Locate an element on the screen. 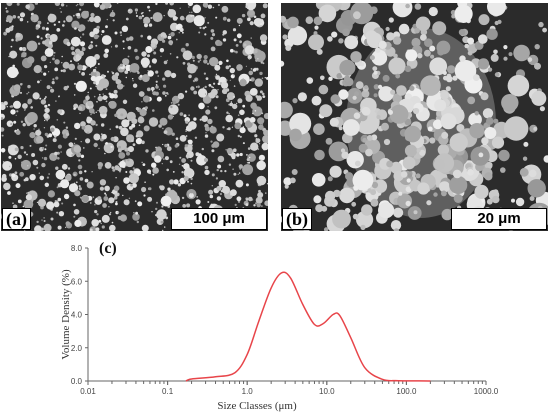 This screenshot has width=550, height=415. y-tick-label: 8.0 is located at coordinates (77, 248).